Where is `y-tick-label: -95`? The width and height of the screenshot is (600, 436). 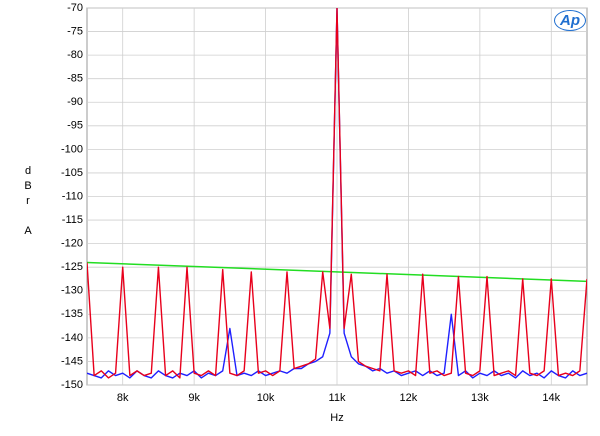 y-tick-label: -95 is located at coordinates (75, 126).